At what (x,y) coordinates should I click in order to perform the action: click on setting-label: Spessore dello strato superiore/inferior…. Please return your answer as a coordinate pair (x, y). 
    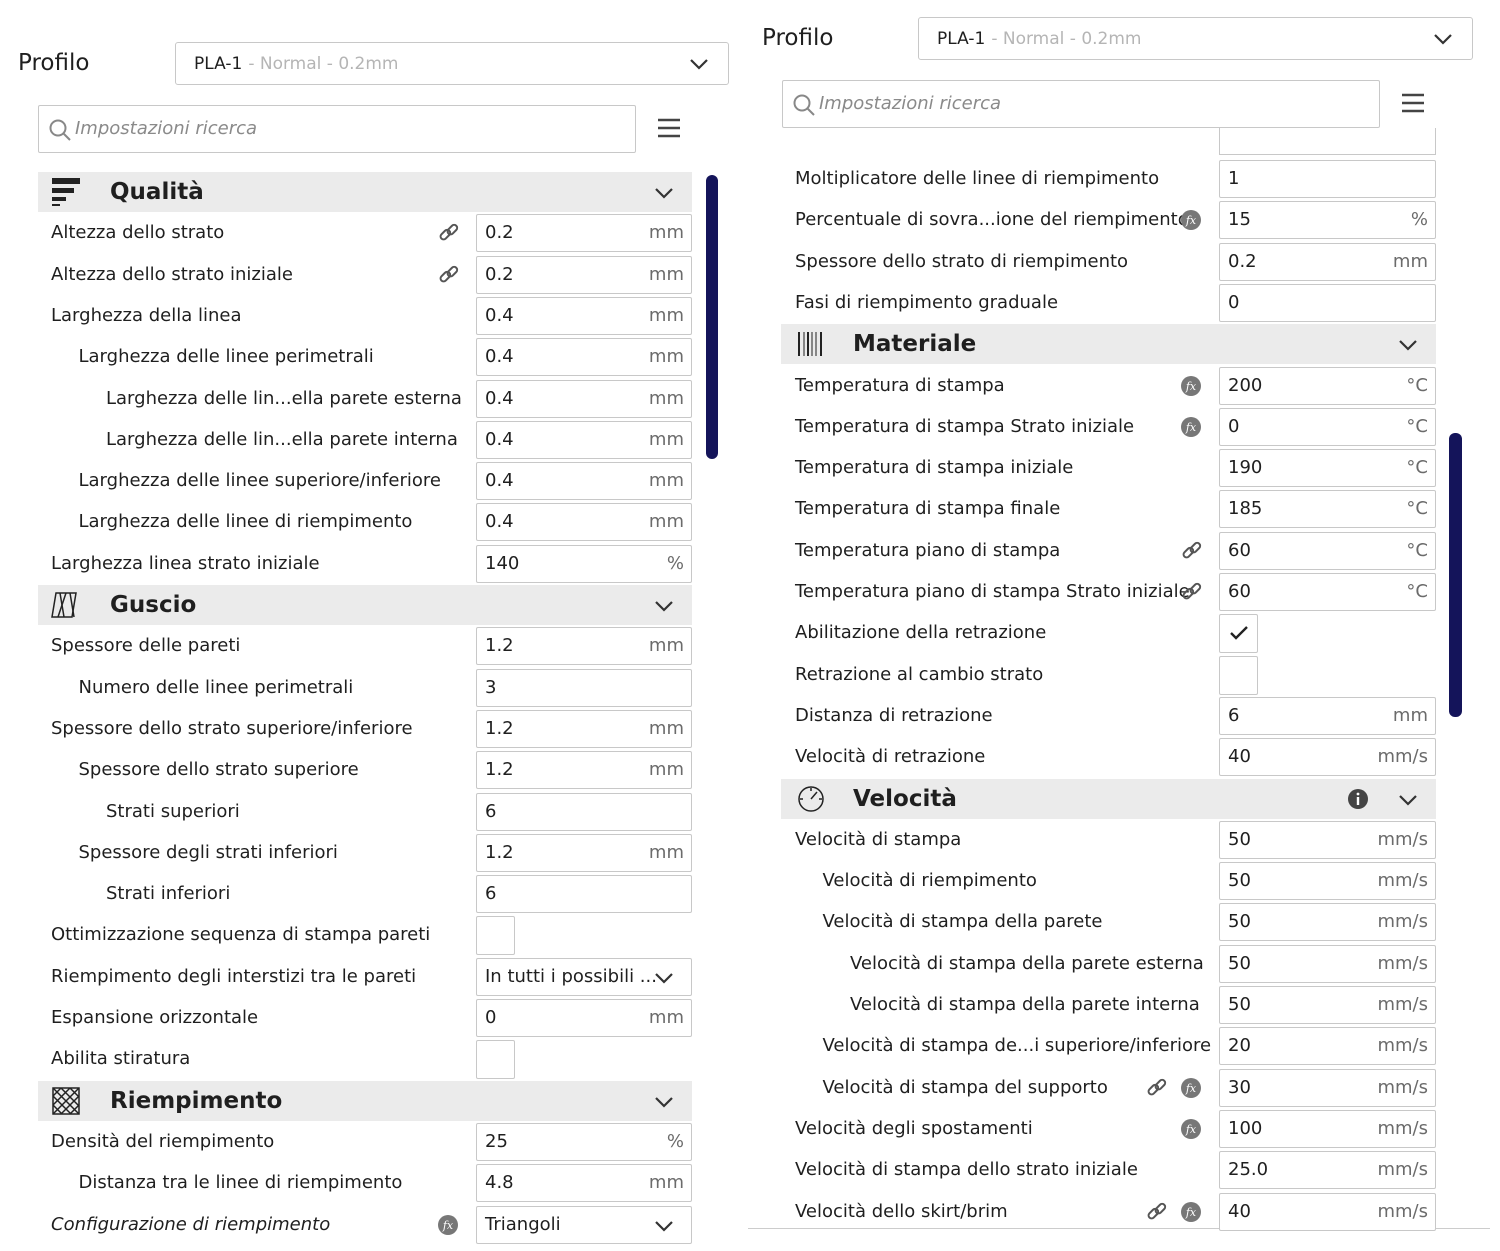
    Looking at the image, I should click on (232, 728).